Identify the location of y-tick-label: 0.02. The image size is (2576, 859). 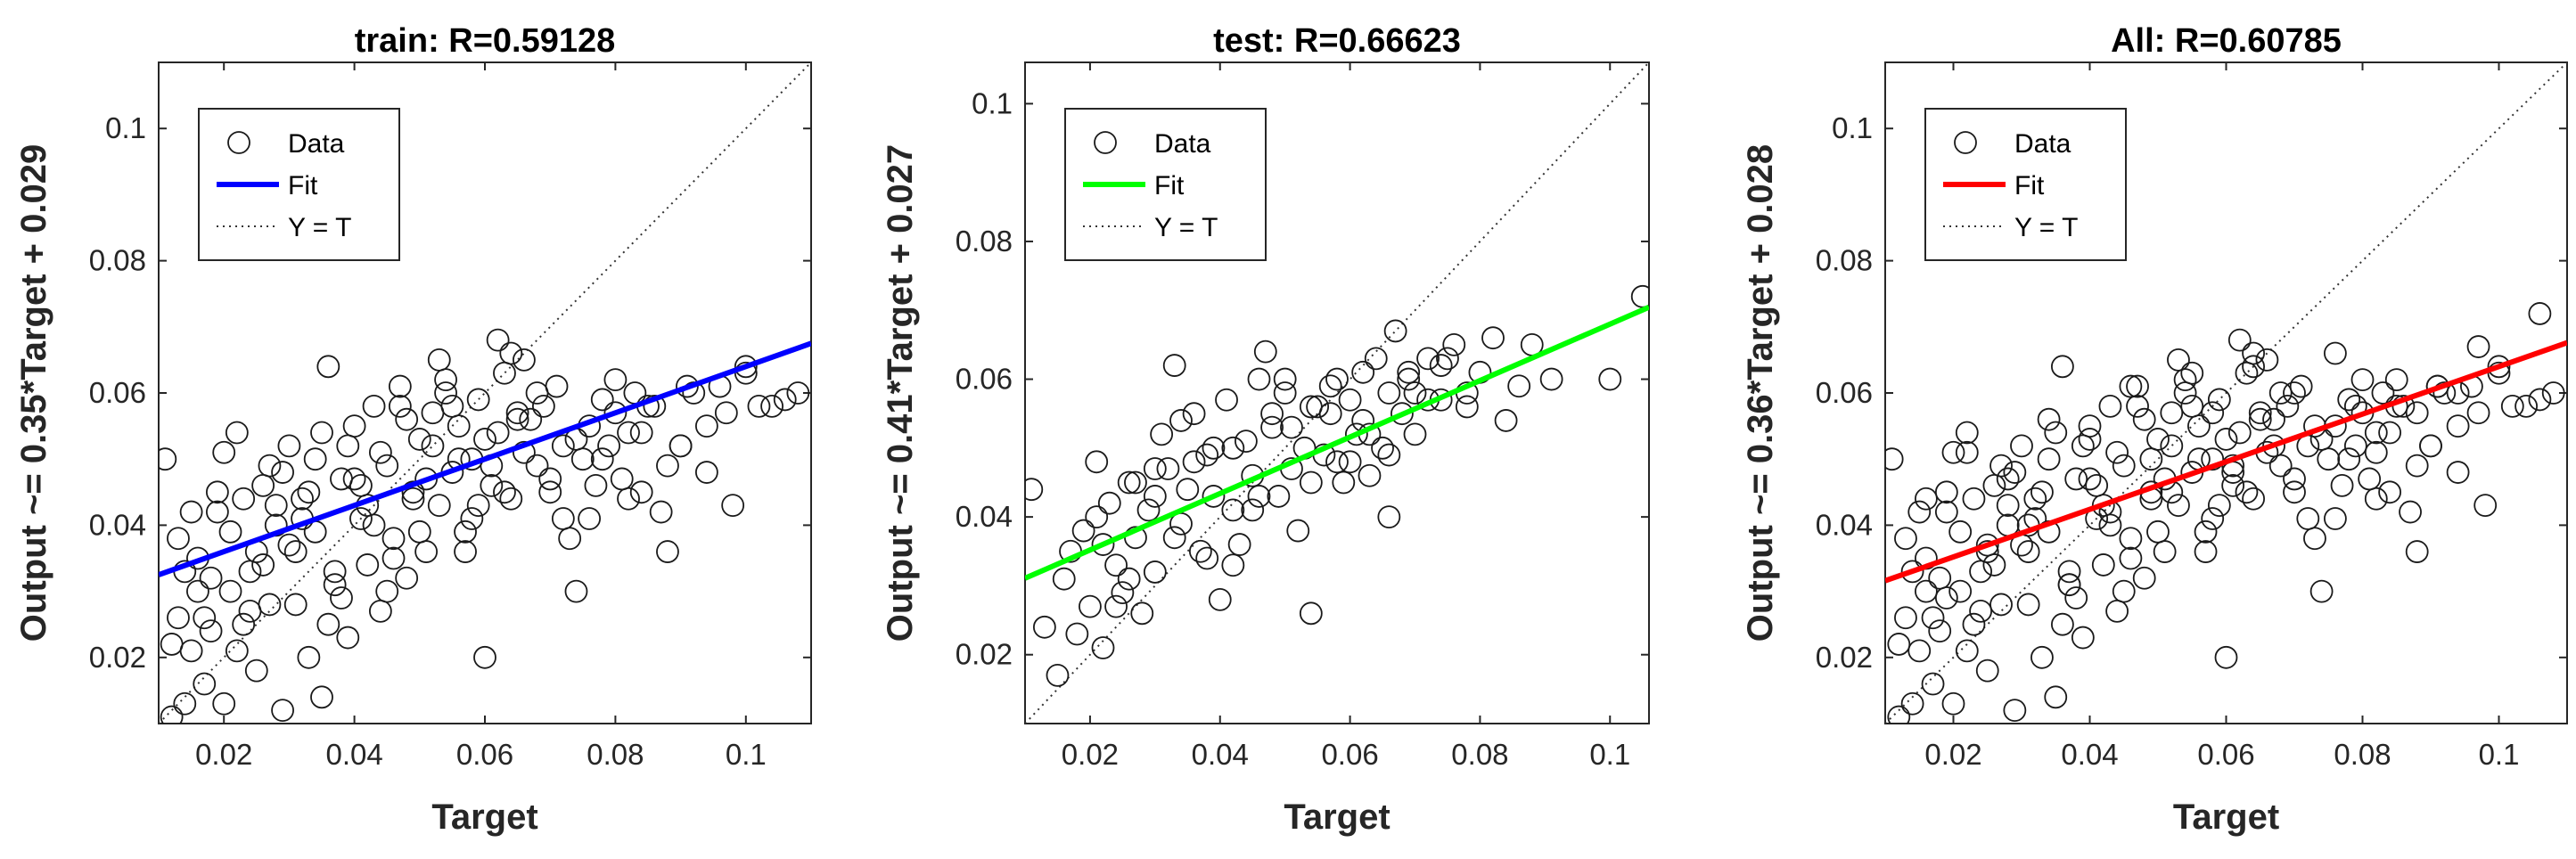
(1845, 657).